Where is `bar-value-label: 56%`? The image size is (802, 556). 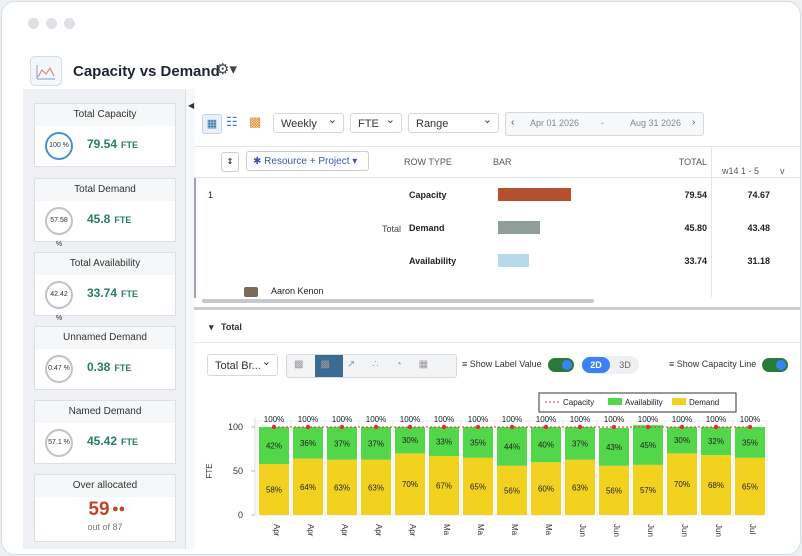 bar-value-label: 56% is located at coordinates (512, 490).